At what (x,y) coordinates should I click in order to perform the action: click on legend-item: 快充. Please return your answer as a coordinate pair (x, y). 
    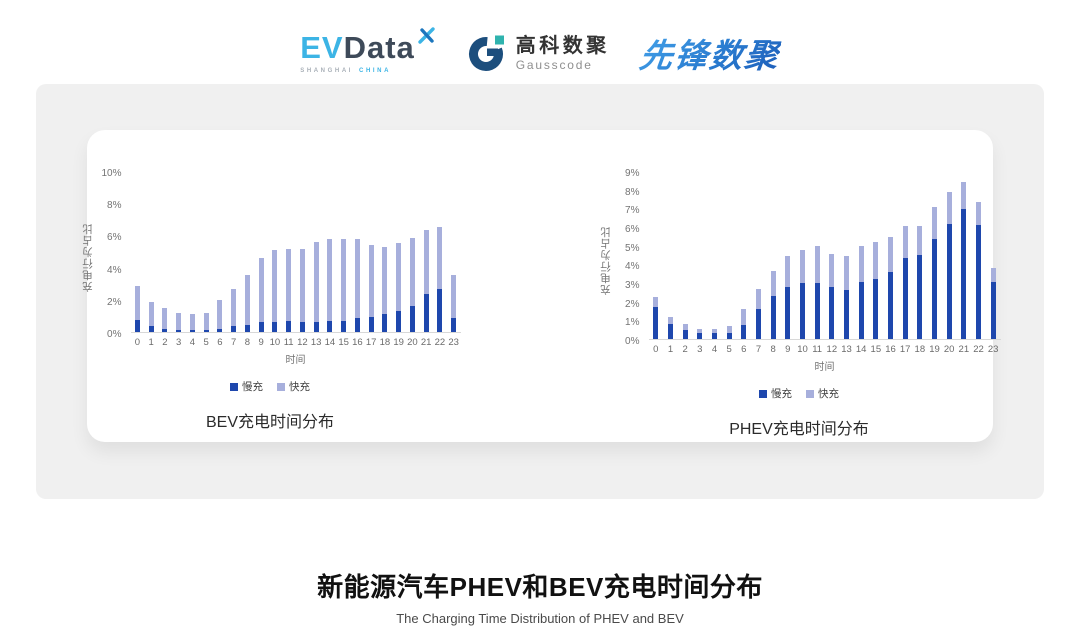
    Looking at the image, I should click on (822, 393).